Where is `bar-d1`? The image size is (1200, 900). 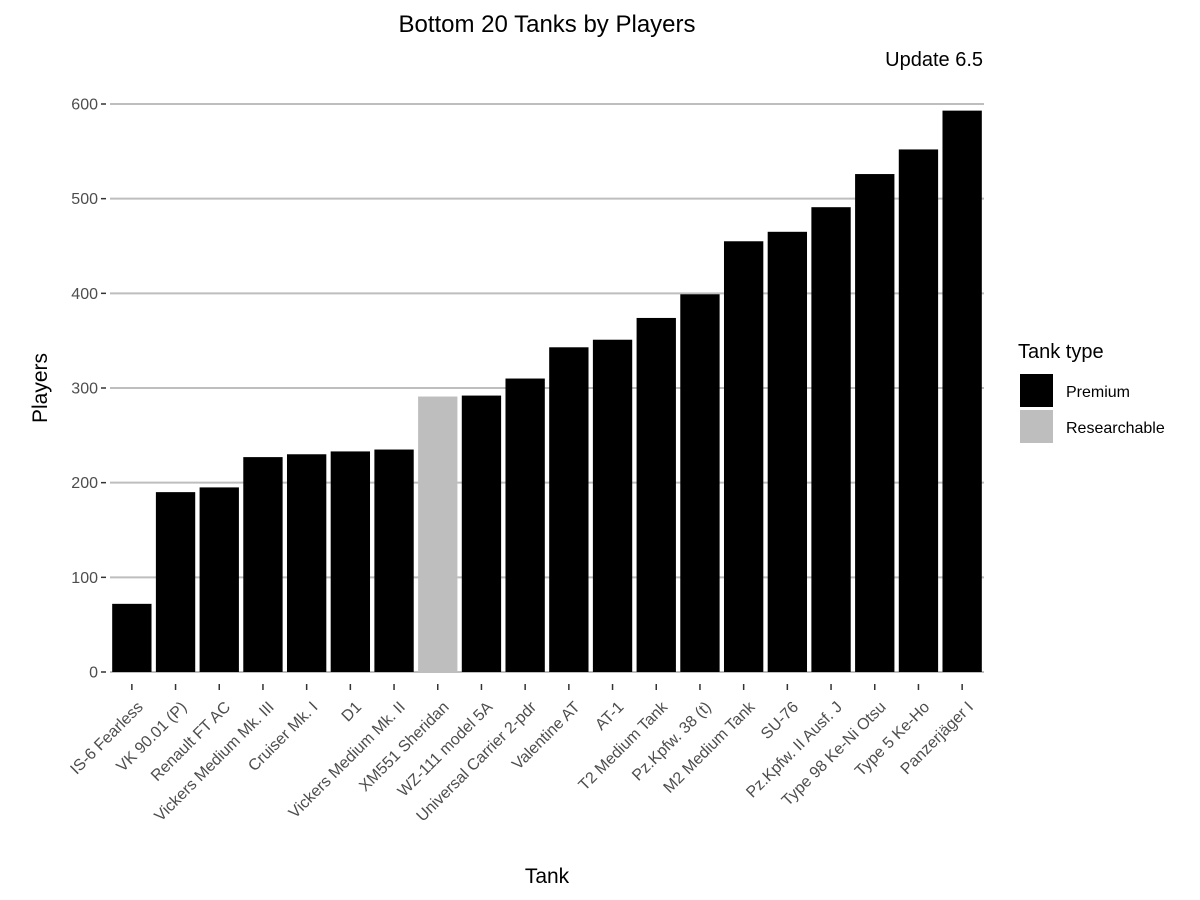 bar-d1 is located at coordinates (350, 561).